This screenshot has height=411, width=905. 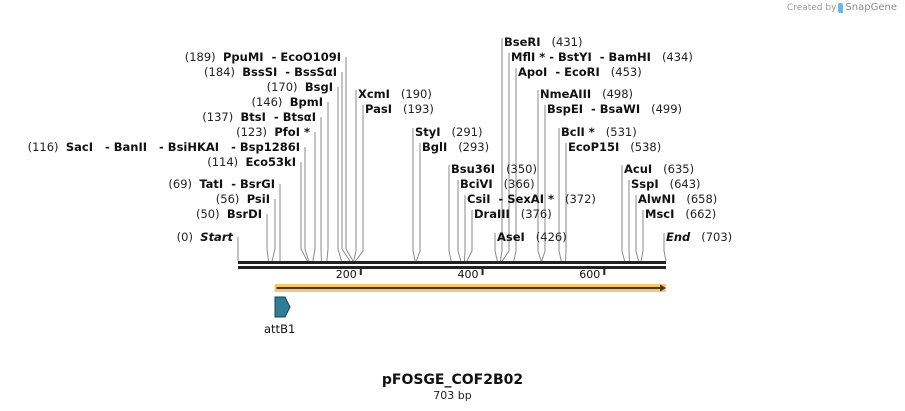 I want to click on site-enzyme-names: MscI, so click(x=660, y=214).